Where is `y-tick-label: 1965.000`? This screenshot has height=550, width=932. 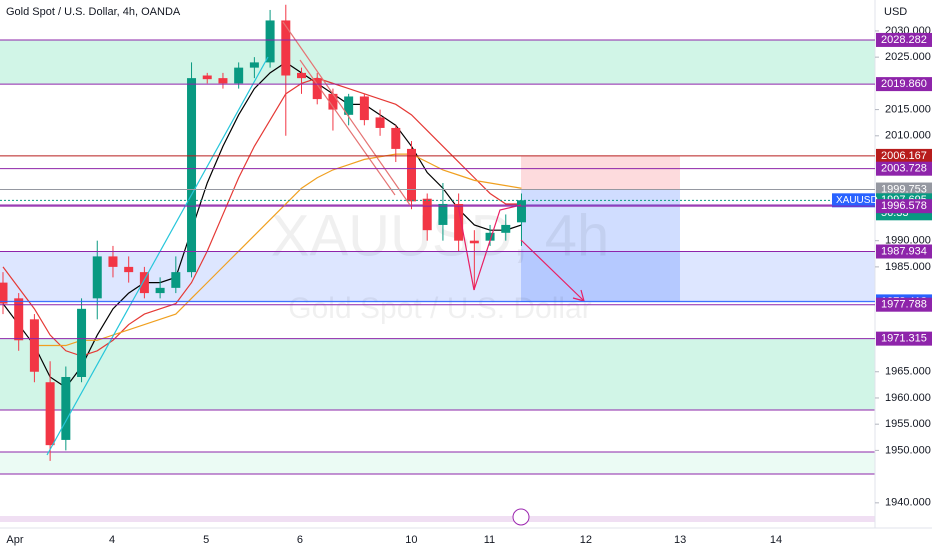
y-tick-label: 1965.000 is located at coordinates (908, 372).